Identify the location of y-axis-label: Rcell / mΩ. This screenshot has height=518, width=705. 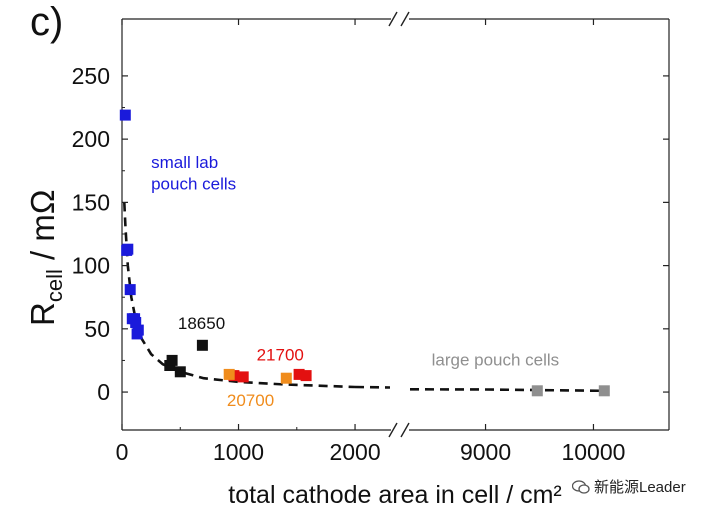
(45, 257).